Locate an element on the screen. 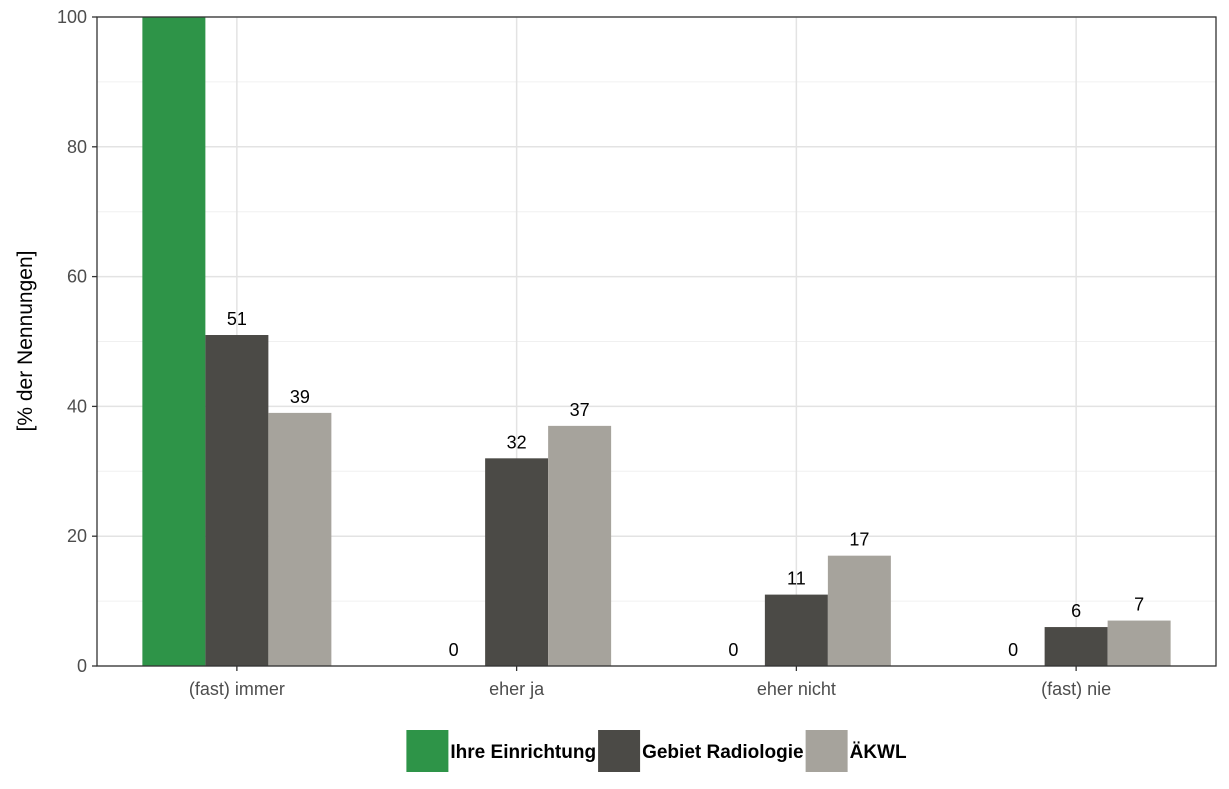  data-label: 7 is located at coordinates (1139, 605).